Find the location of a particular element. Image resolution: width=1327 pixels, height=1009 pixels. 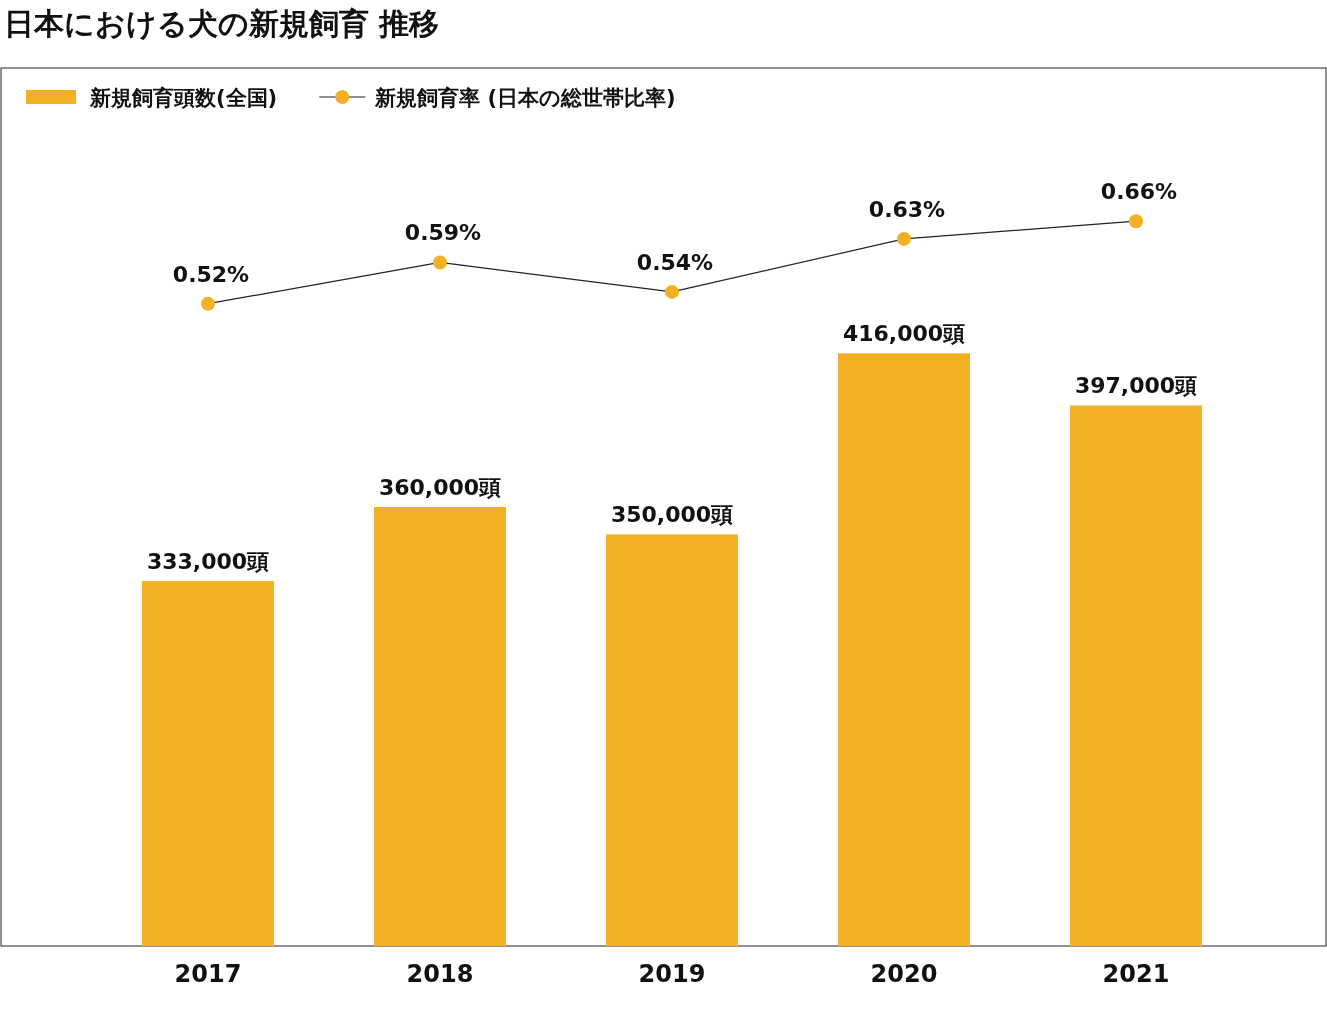

data-label: 0.66% is located at coordinates (1139, 192).